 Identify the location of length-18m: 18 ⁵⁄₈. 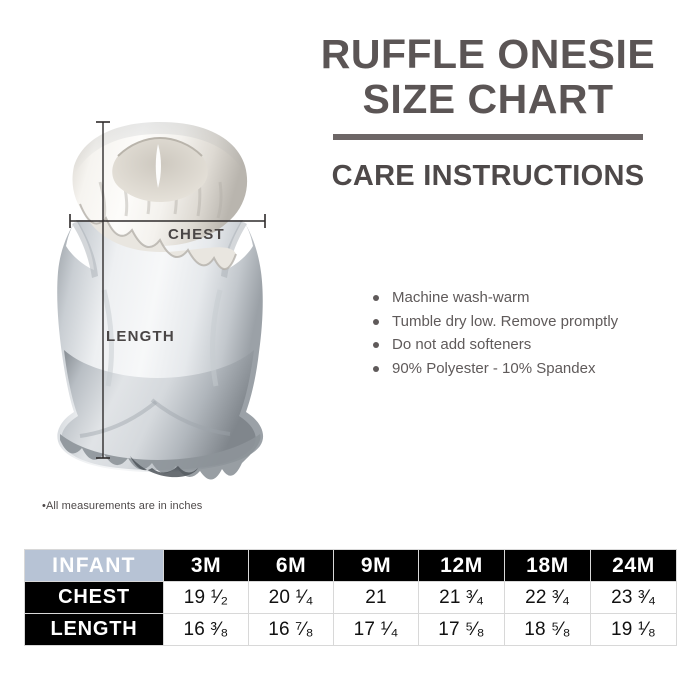
(547, 629).